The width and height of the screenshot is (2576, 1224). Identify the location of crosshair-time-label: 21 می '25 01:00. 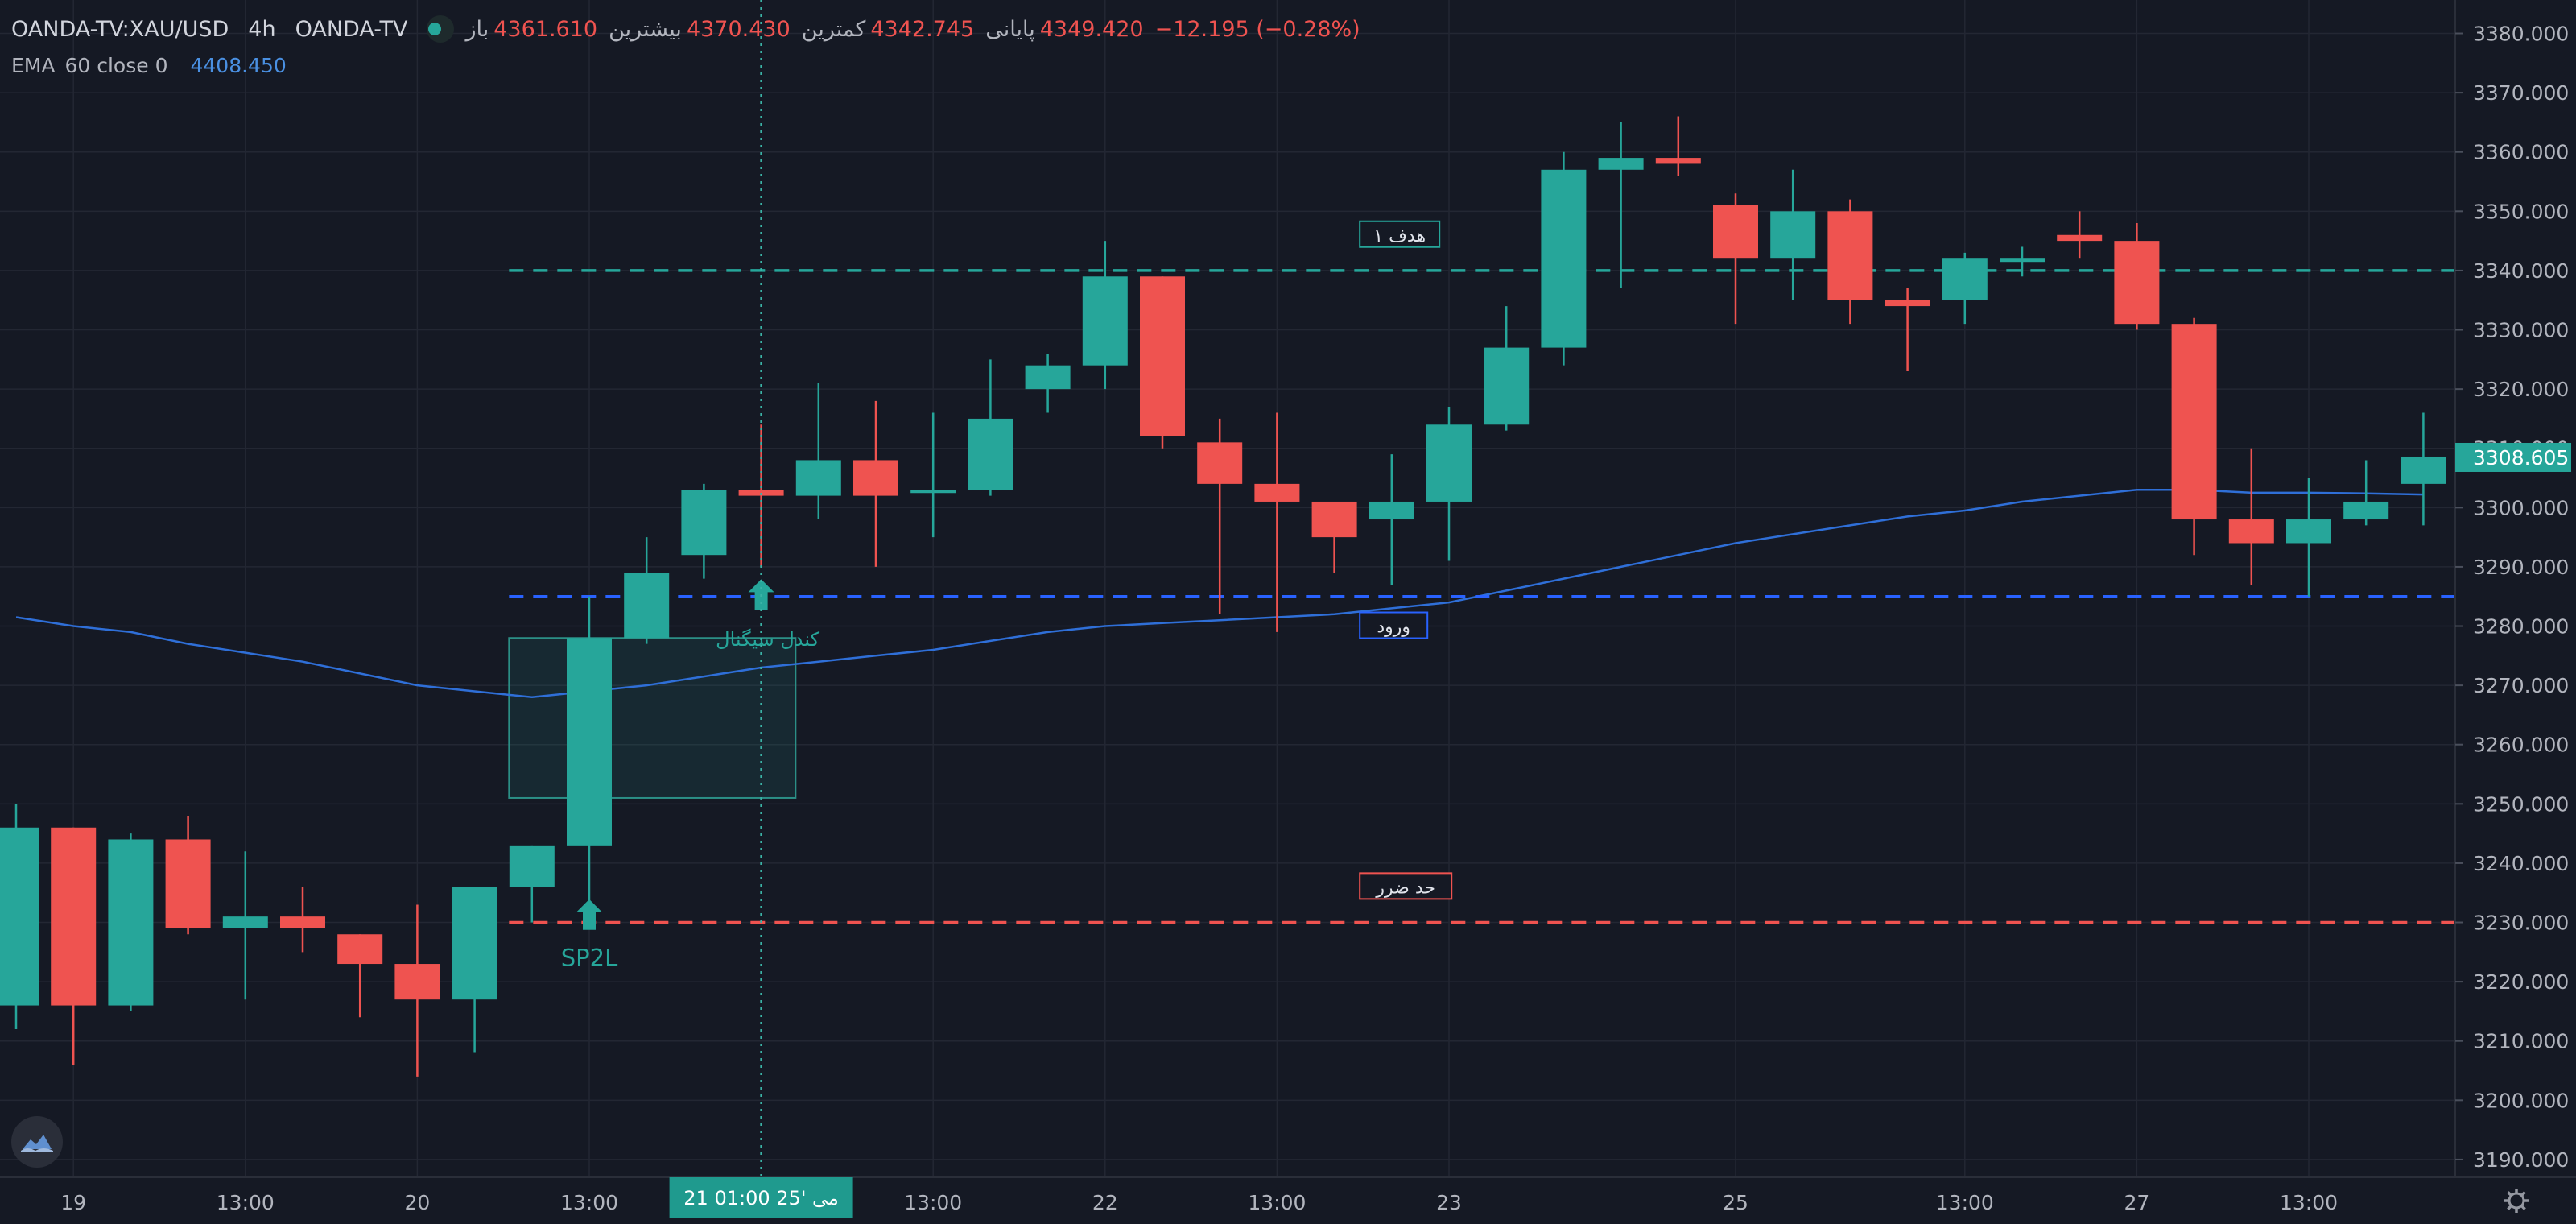
(761, 1198).